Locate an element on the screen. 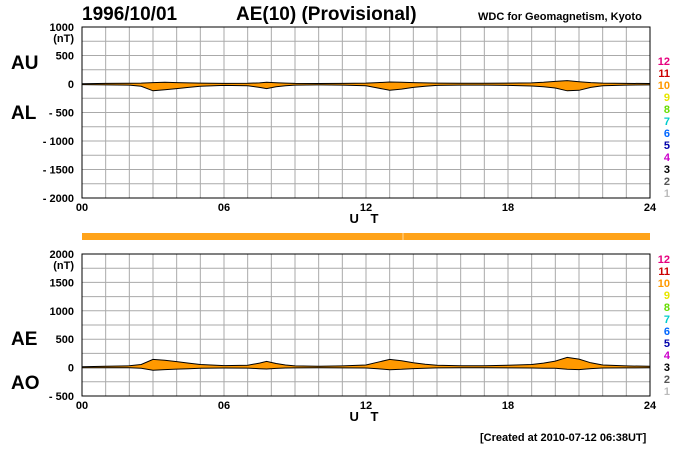 The height and width of the screenshot is (450, 700). ao-series-line is located at coordinates (366, 369).